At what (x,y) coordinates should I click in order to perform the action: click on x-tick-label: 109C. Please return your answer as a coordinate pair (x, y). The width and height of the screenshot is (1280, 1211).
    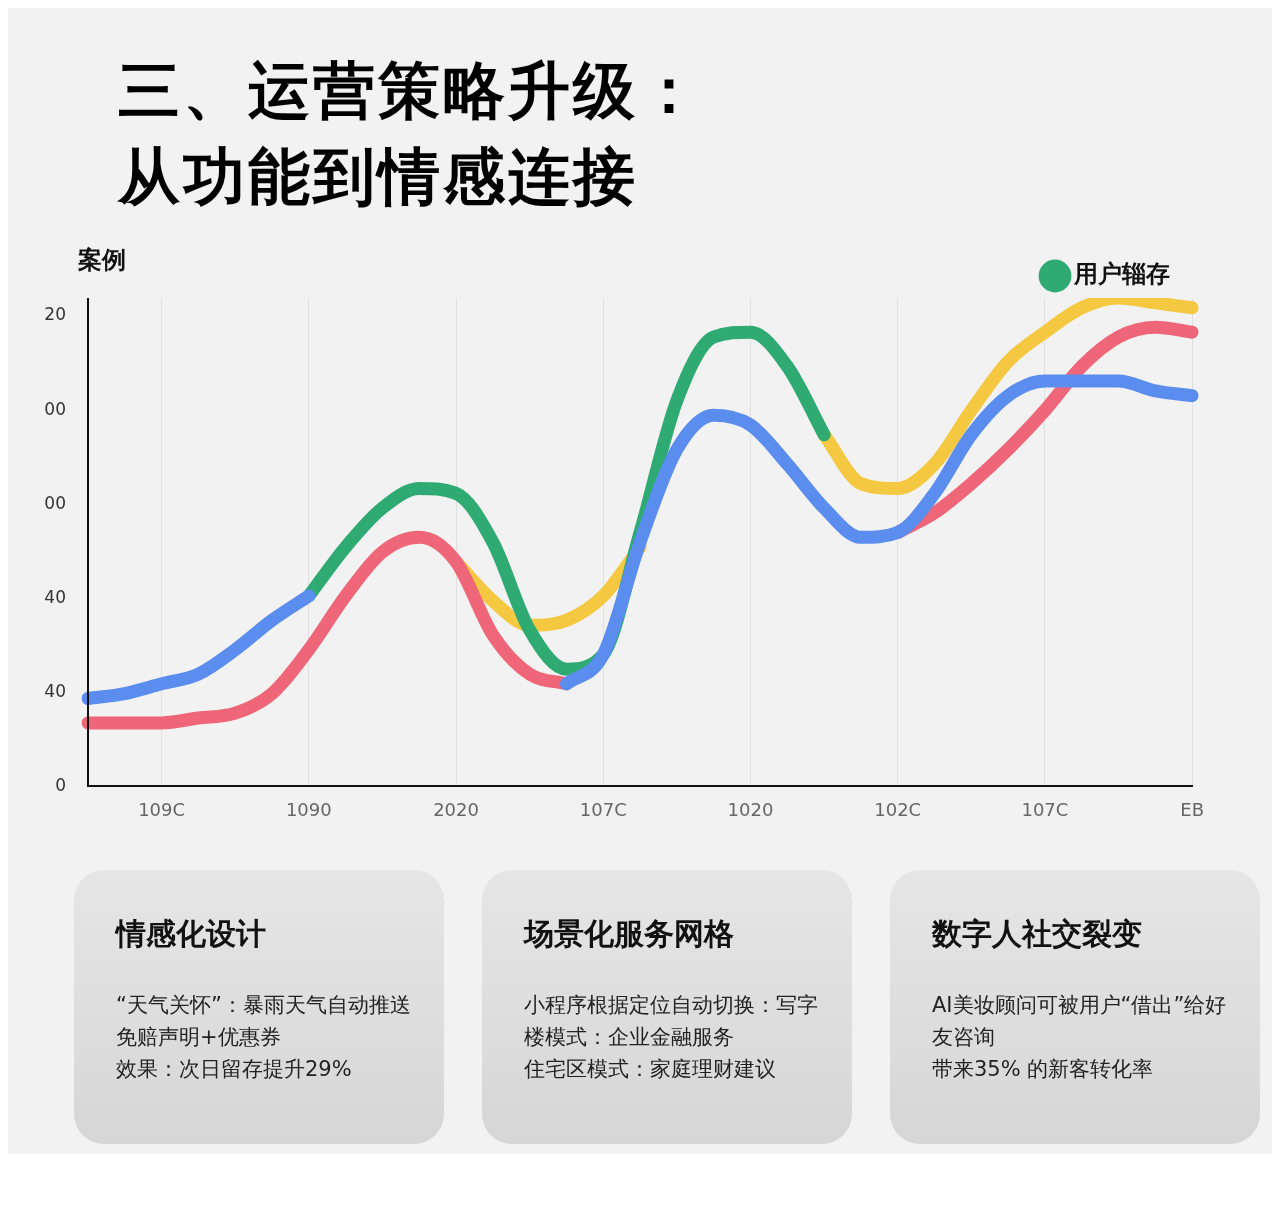
    Looking at the image, I should click on (162, 809).